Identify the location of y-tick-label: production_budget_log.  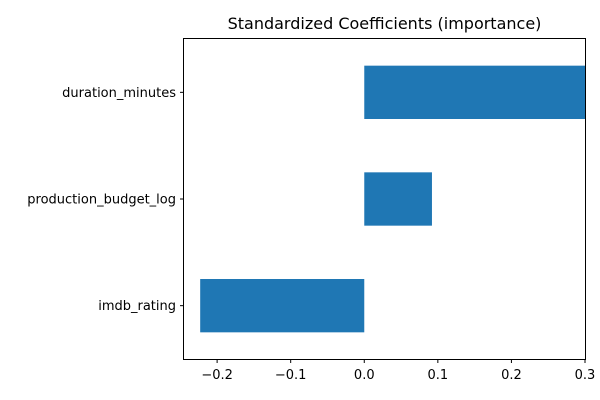
(101, 200).